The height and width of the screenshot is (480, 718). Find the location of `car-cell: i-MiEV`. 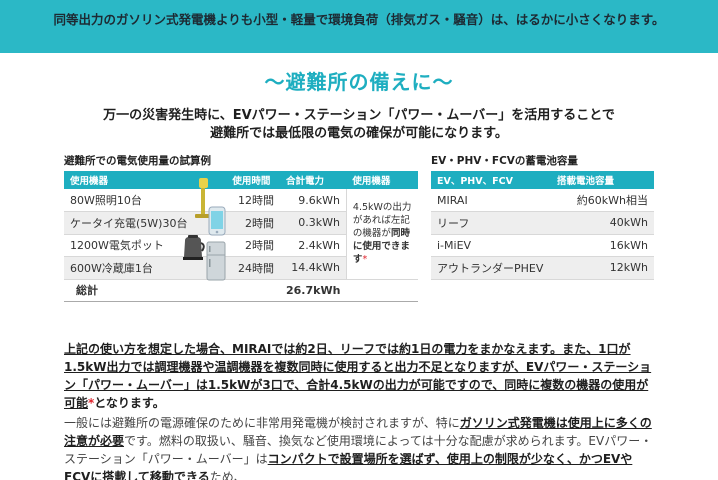

car-cell: i-MiEV is located at coordinates (491, 245).